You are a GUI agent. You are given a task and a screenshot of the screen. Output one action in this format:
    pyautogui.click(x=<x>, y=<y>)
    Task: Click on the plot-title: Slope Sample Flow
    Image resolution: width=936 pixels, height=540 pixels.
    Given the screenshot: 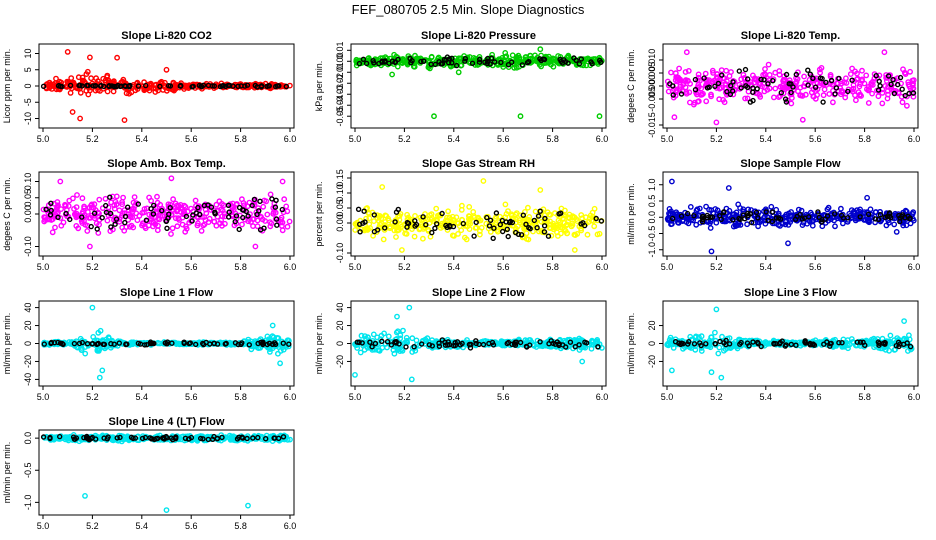 What is the action you would take?
    pyautogui.click(x=790, y=164)
    